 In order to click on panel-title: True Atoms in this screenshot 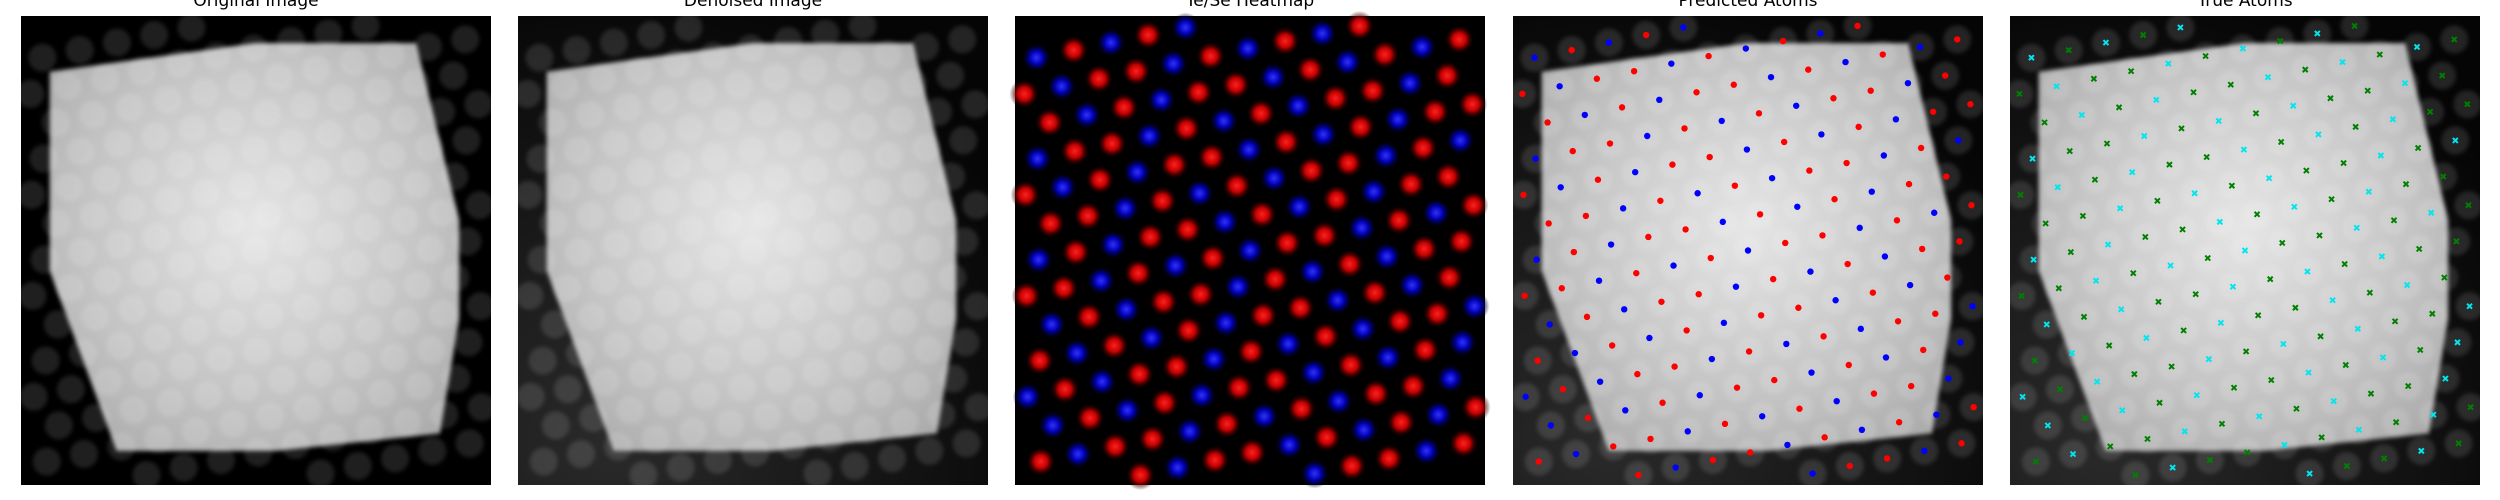, I will do `click(2244, 5)`.